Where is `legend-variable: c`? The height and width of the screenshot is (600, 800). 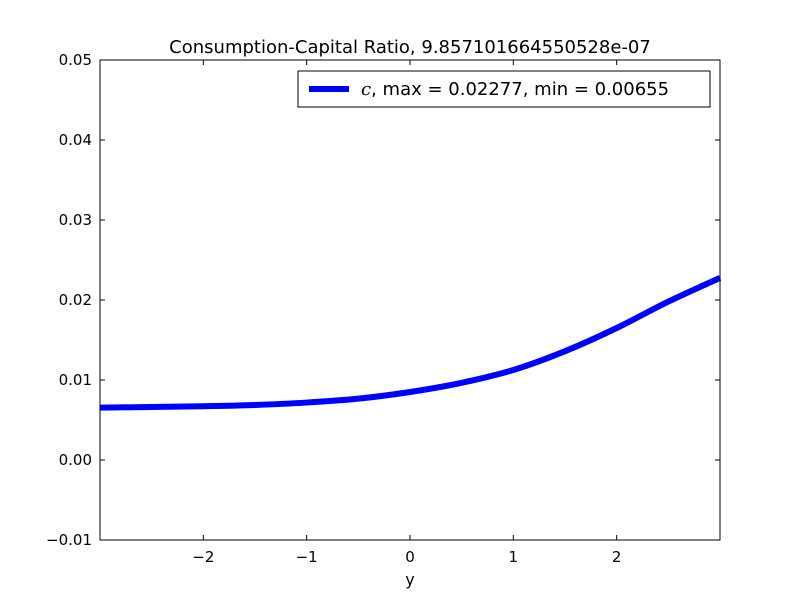
legend-variable: c is located at coordinates (366, 89).